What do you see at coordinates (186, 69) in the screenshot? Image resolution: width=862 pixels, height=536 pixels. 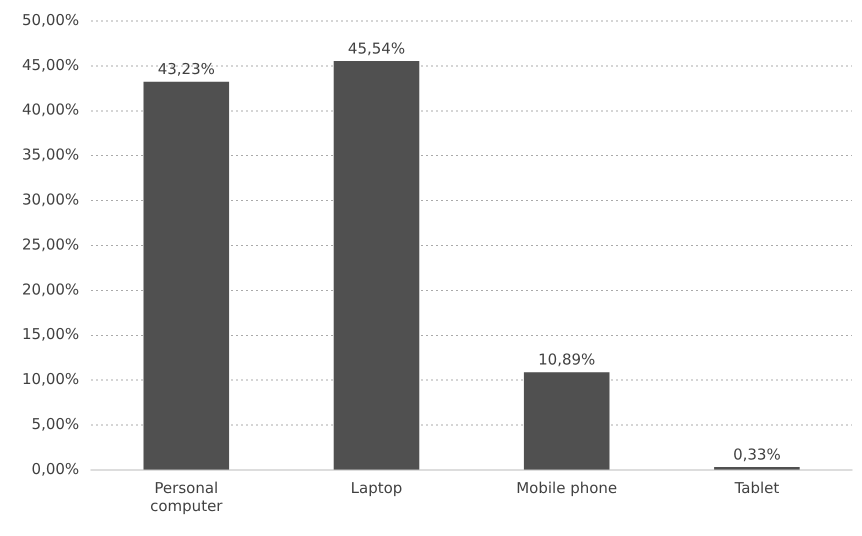 I see `data-label: 43,23%` at bounding box center [186, 69].